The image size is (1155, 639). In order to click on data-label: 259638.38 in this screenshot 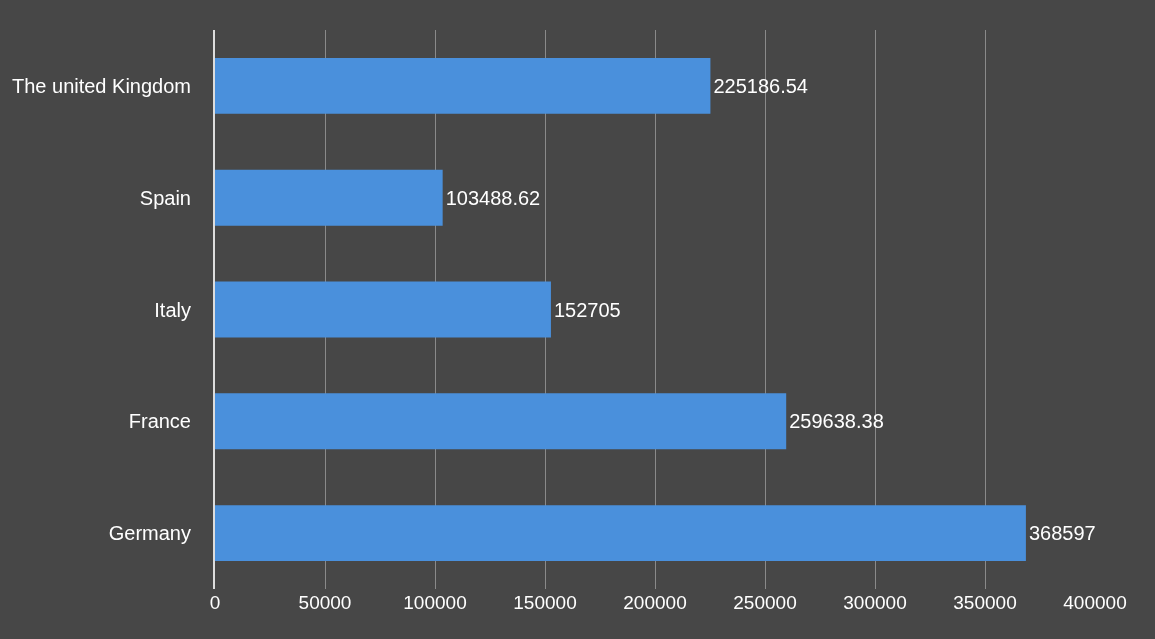, I will do `click(836, 421)`.